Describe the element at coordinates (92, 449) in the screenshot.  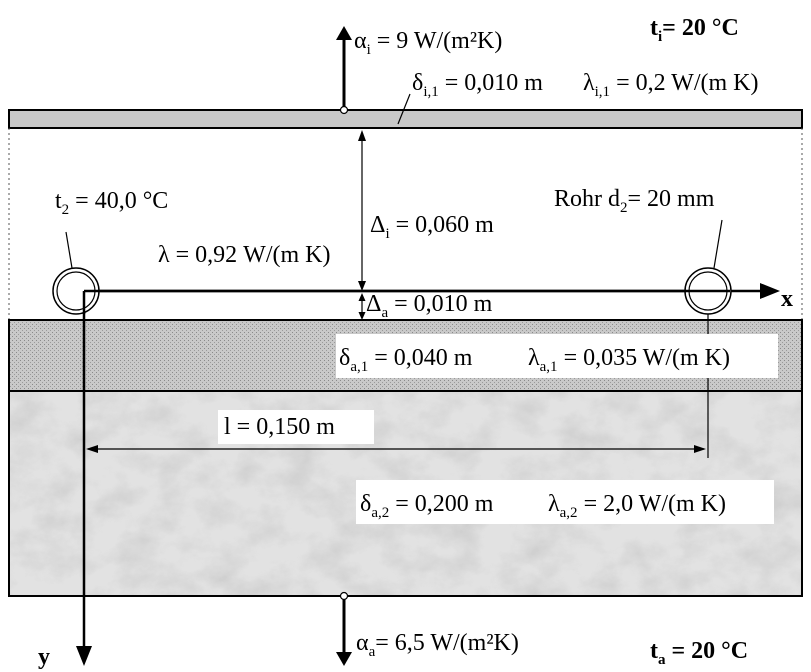
I see `l-arrow-left` at that location.